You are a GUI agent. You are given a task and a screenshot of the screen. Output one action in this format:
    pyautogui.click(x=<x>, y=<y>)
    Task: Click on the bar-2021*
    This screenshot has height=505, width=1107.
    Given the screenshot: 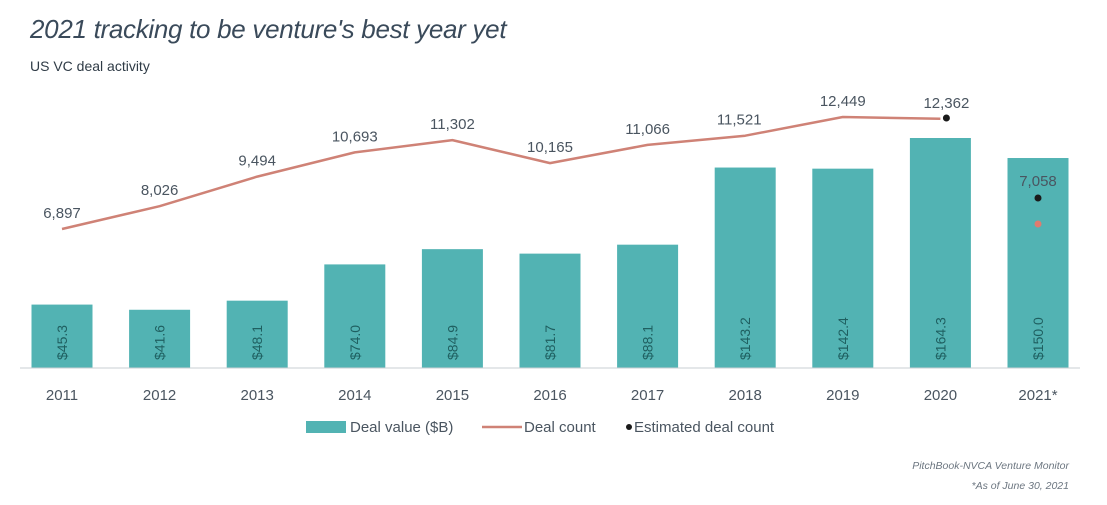 What is the action you would take?
    pyautogui.click(x=1038, y=263)
    